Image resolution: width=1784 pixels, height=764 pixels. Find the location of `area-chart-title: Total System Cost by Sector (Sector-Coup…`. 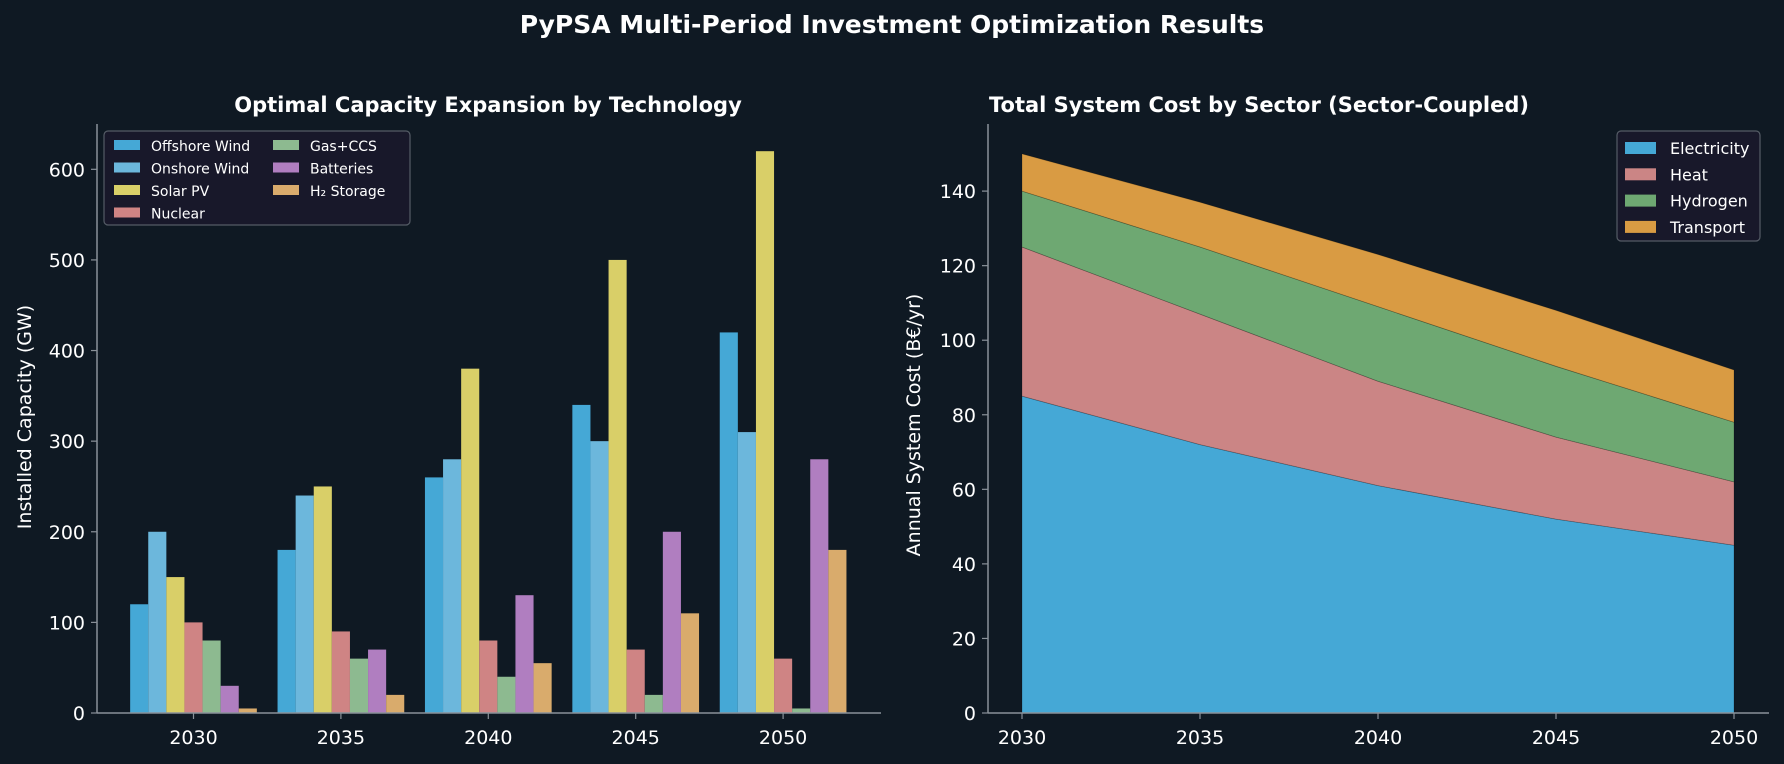

area-chart-title: Total System Cost by Sector (Sector-Coup… is located at coordinates (1259, 105).